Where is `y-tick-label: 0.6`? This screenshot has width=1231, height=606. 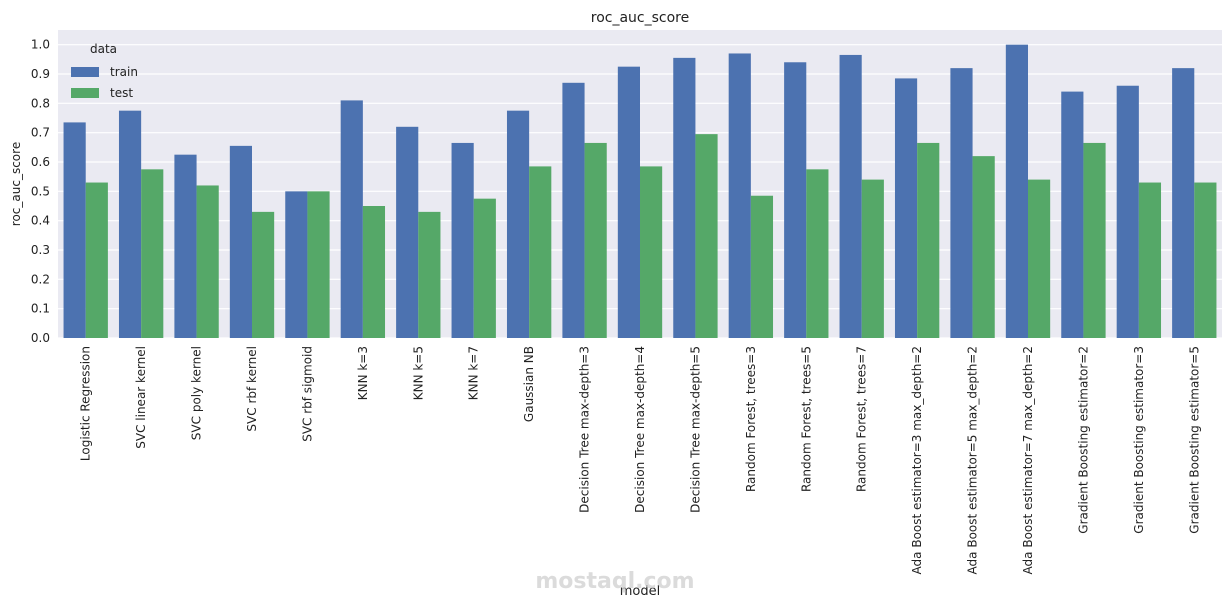
y-tick-label: 0.6 is located at coordinates (40, 162).